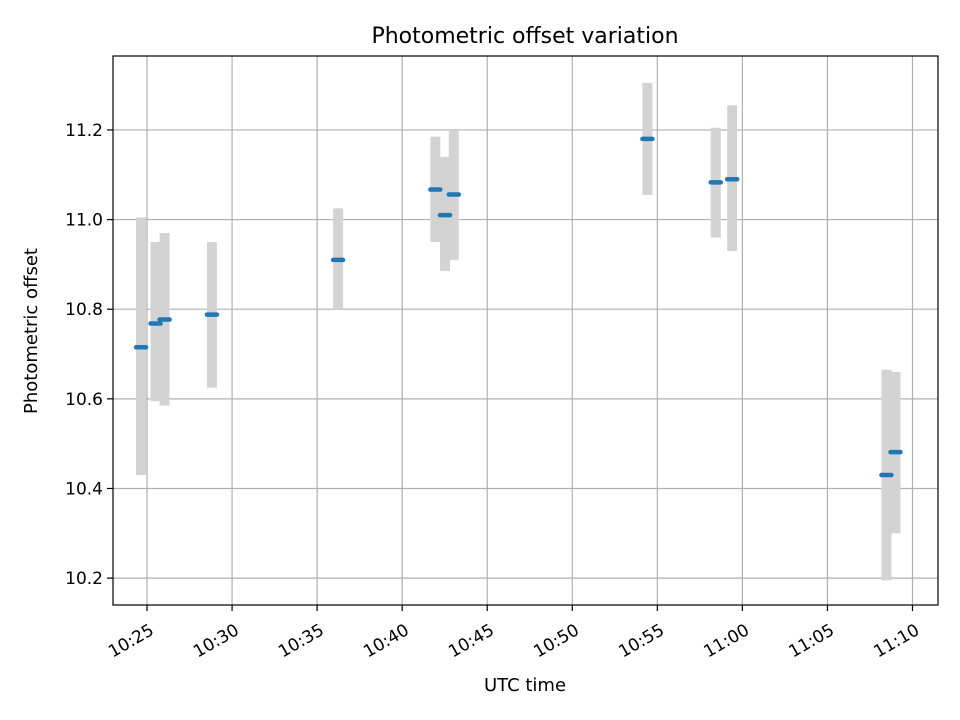 The image size is (960, 720). I want to click on y-tick-label: 11.2, so click(84, 131).